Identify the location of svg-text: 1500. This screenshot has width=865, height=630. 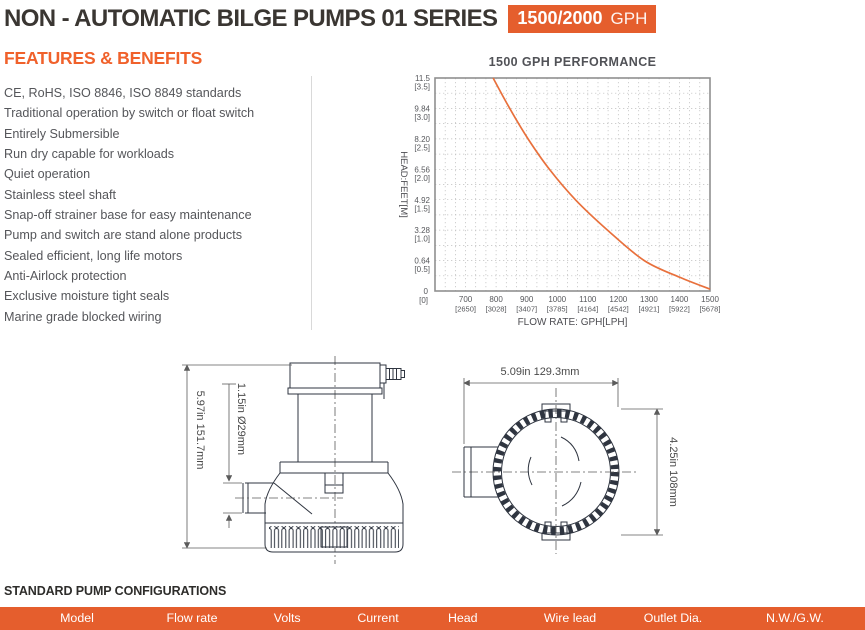
(710, 299).